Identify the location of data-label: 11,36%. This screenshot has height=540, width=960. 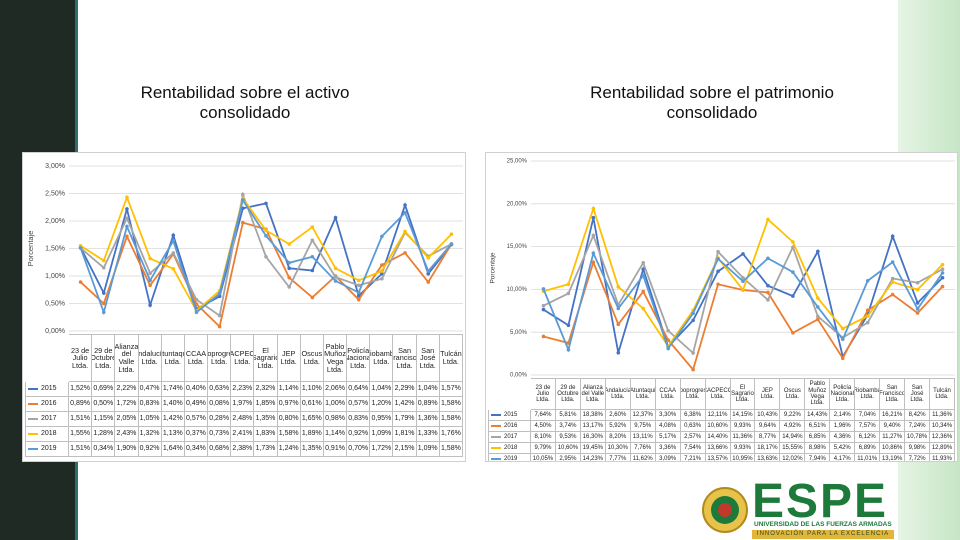
(942, 415).